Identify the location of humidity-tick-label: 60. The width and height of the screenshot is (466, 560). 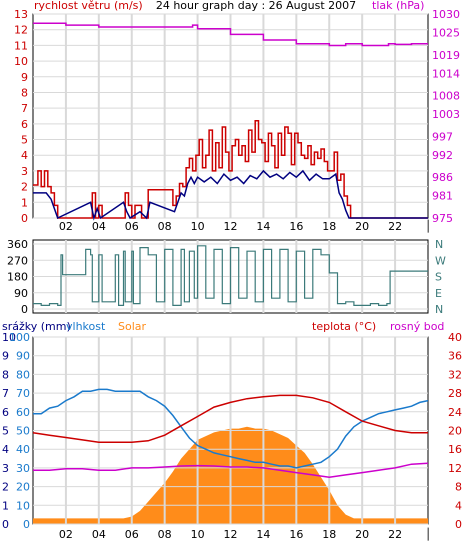
(23, 412).